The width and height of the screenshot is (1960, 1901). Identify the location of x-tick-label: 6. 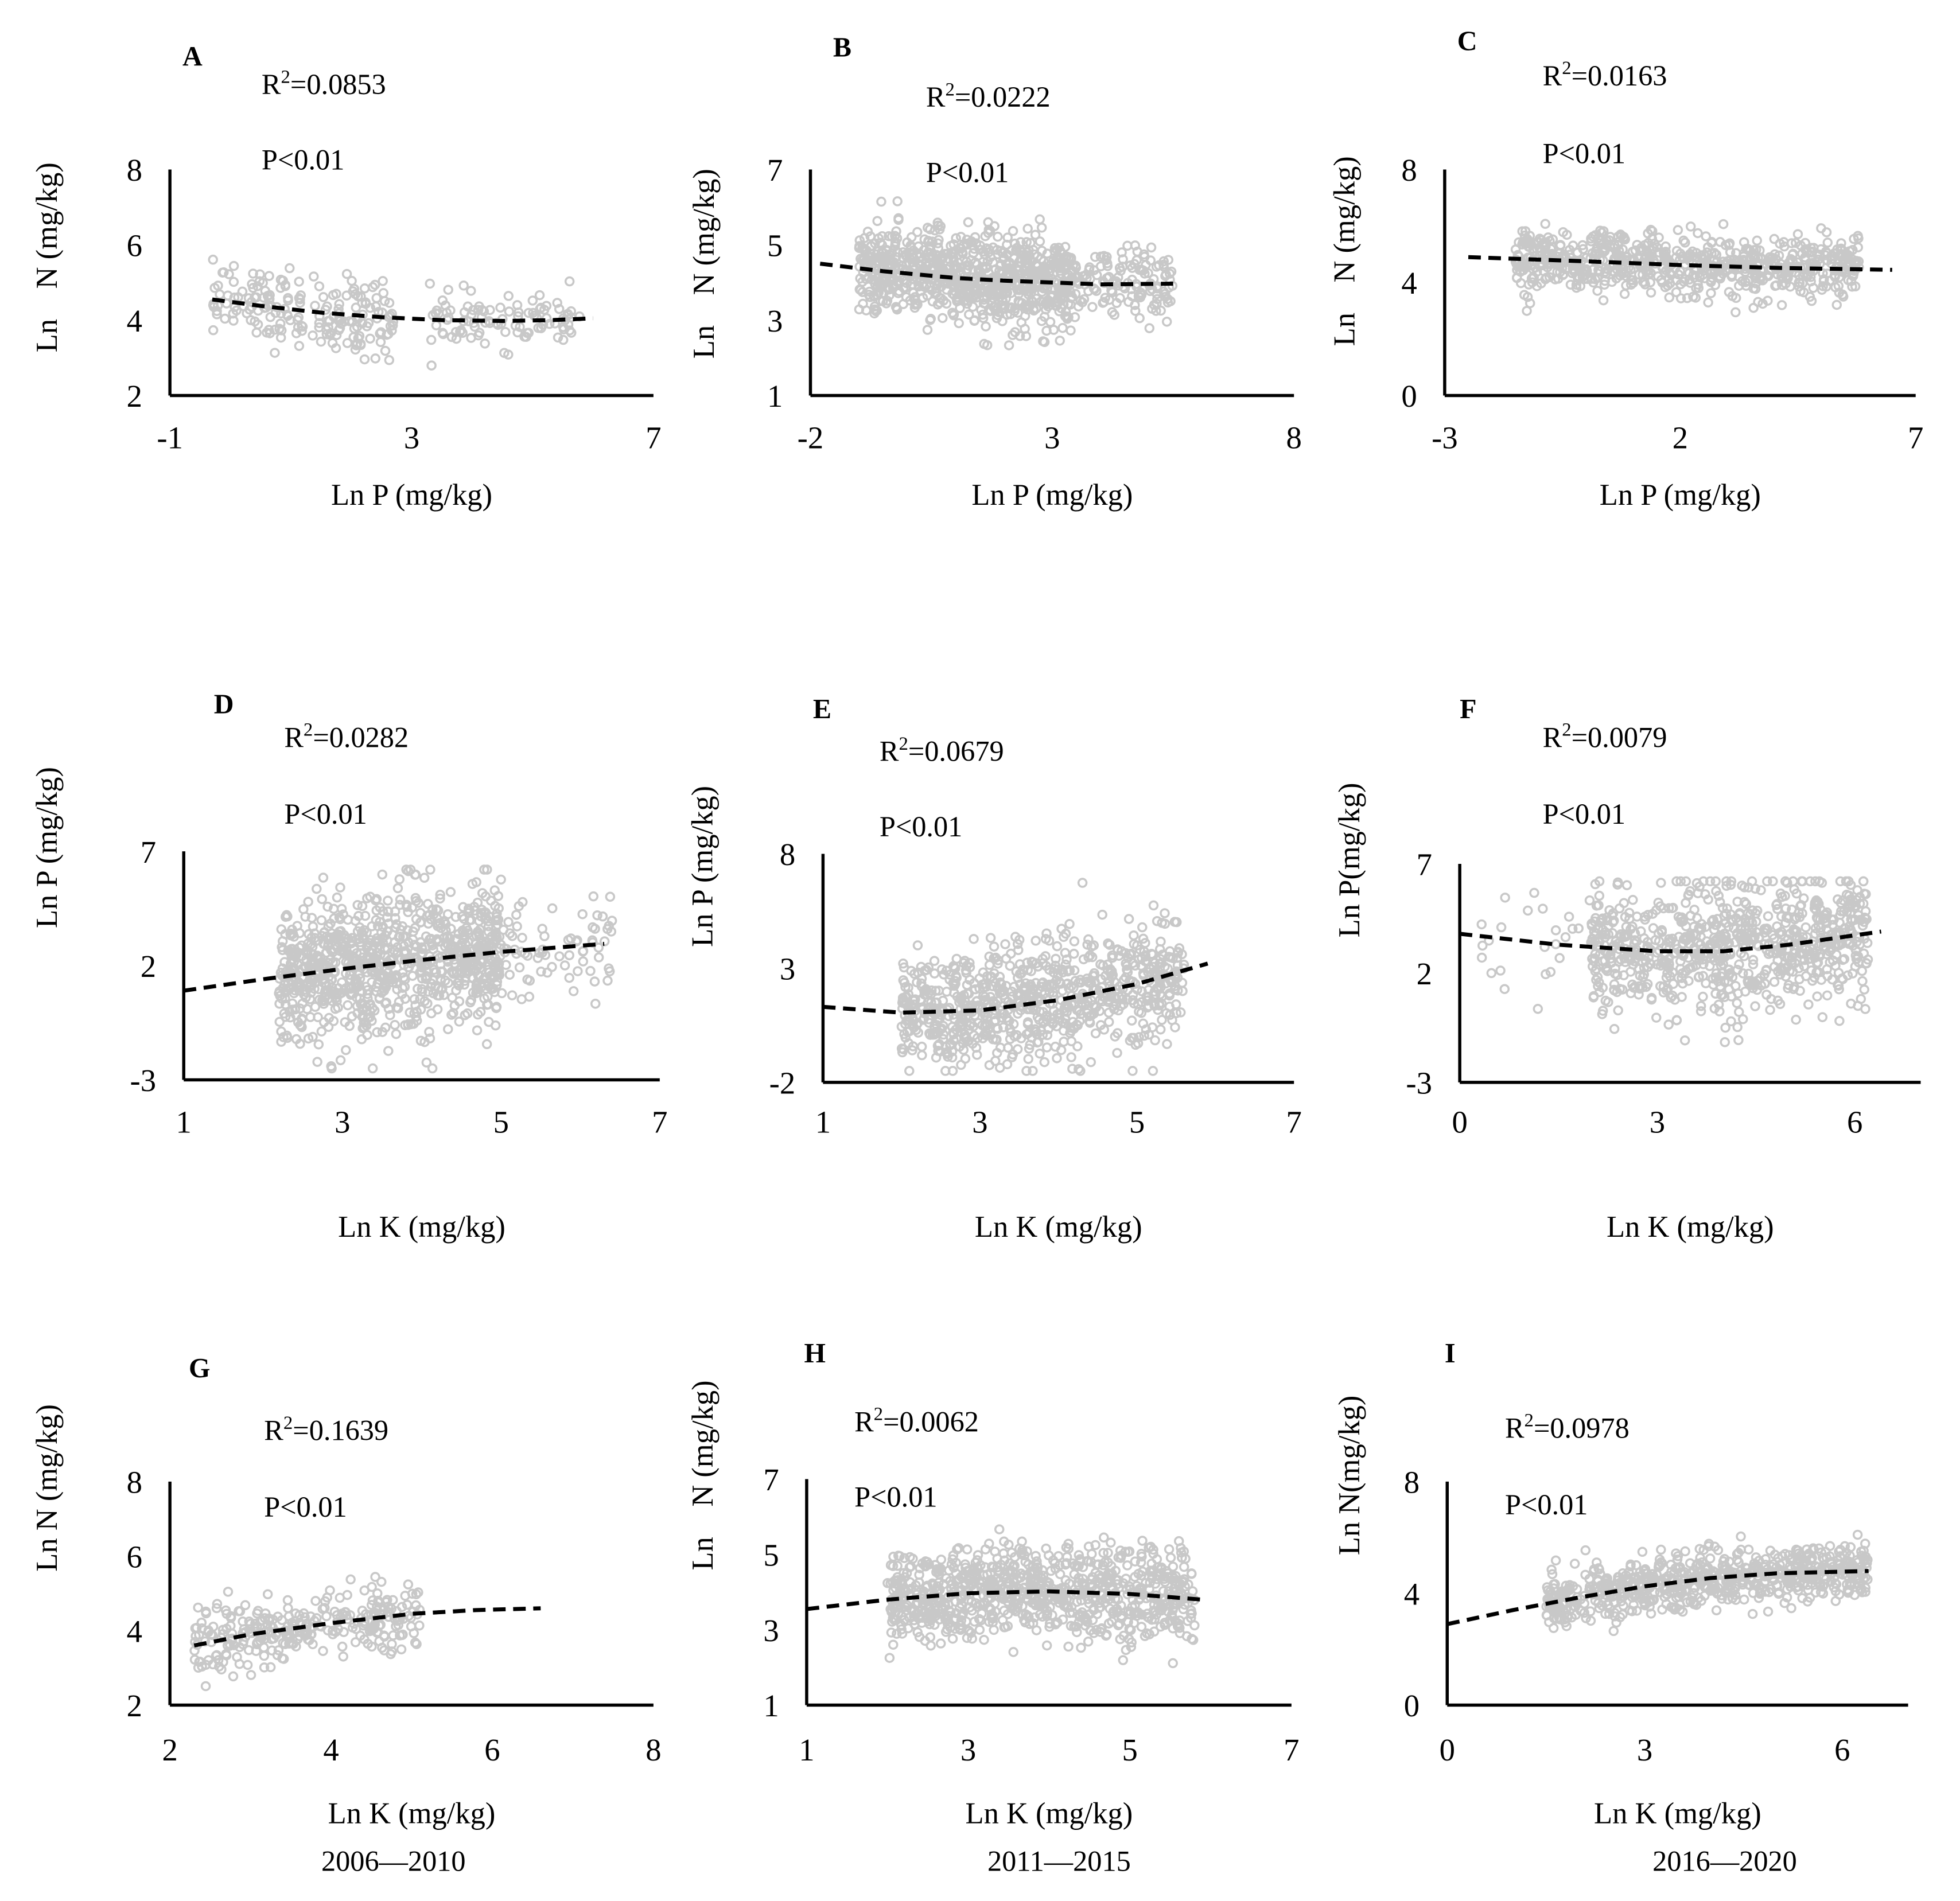
(1854, 1121).